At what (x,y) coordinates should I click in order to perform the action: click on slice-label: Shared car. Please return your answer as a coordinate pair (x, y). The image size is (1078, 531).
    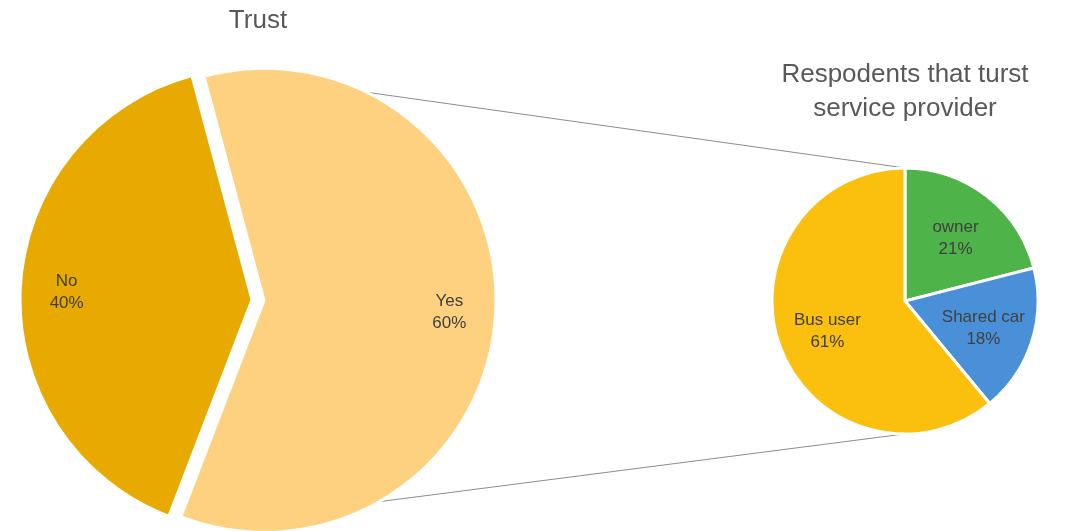
    Looking at the image, I should click on (983, 317).